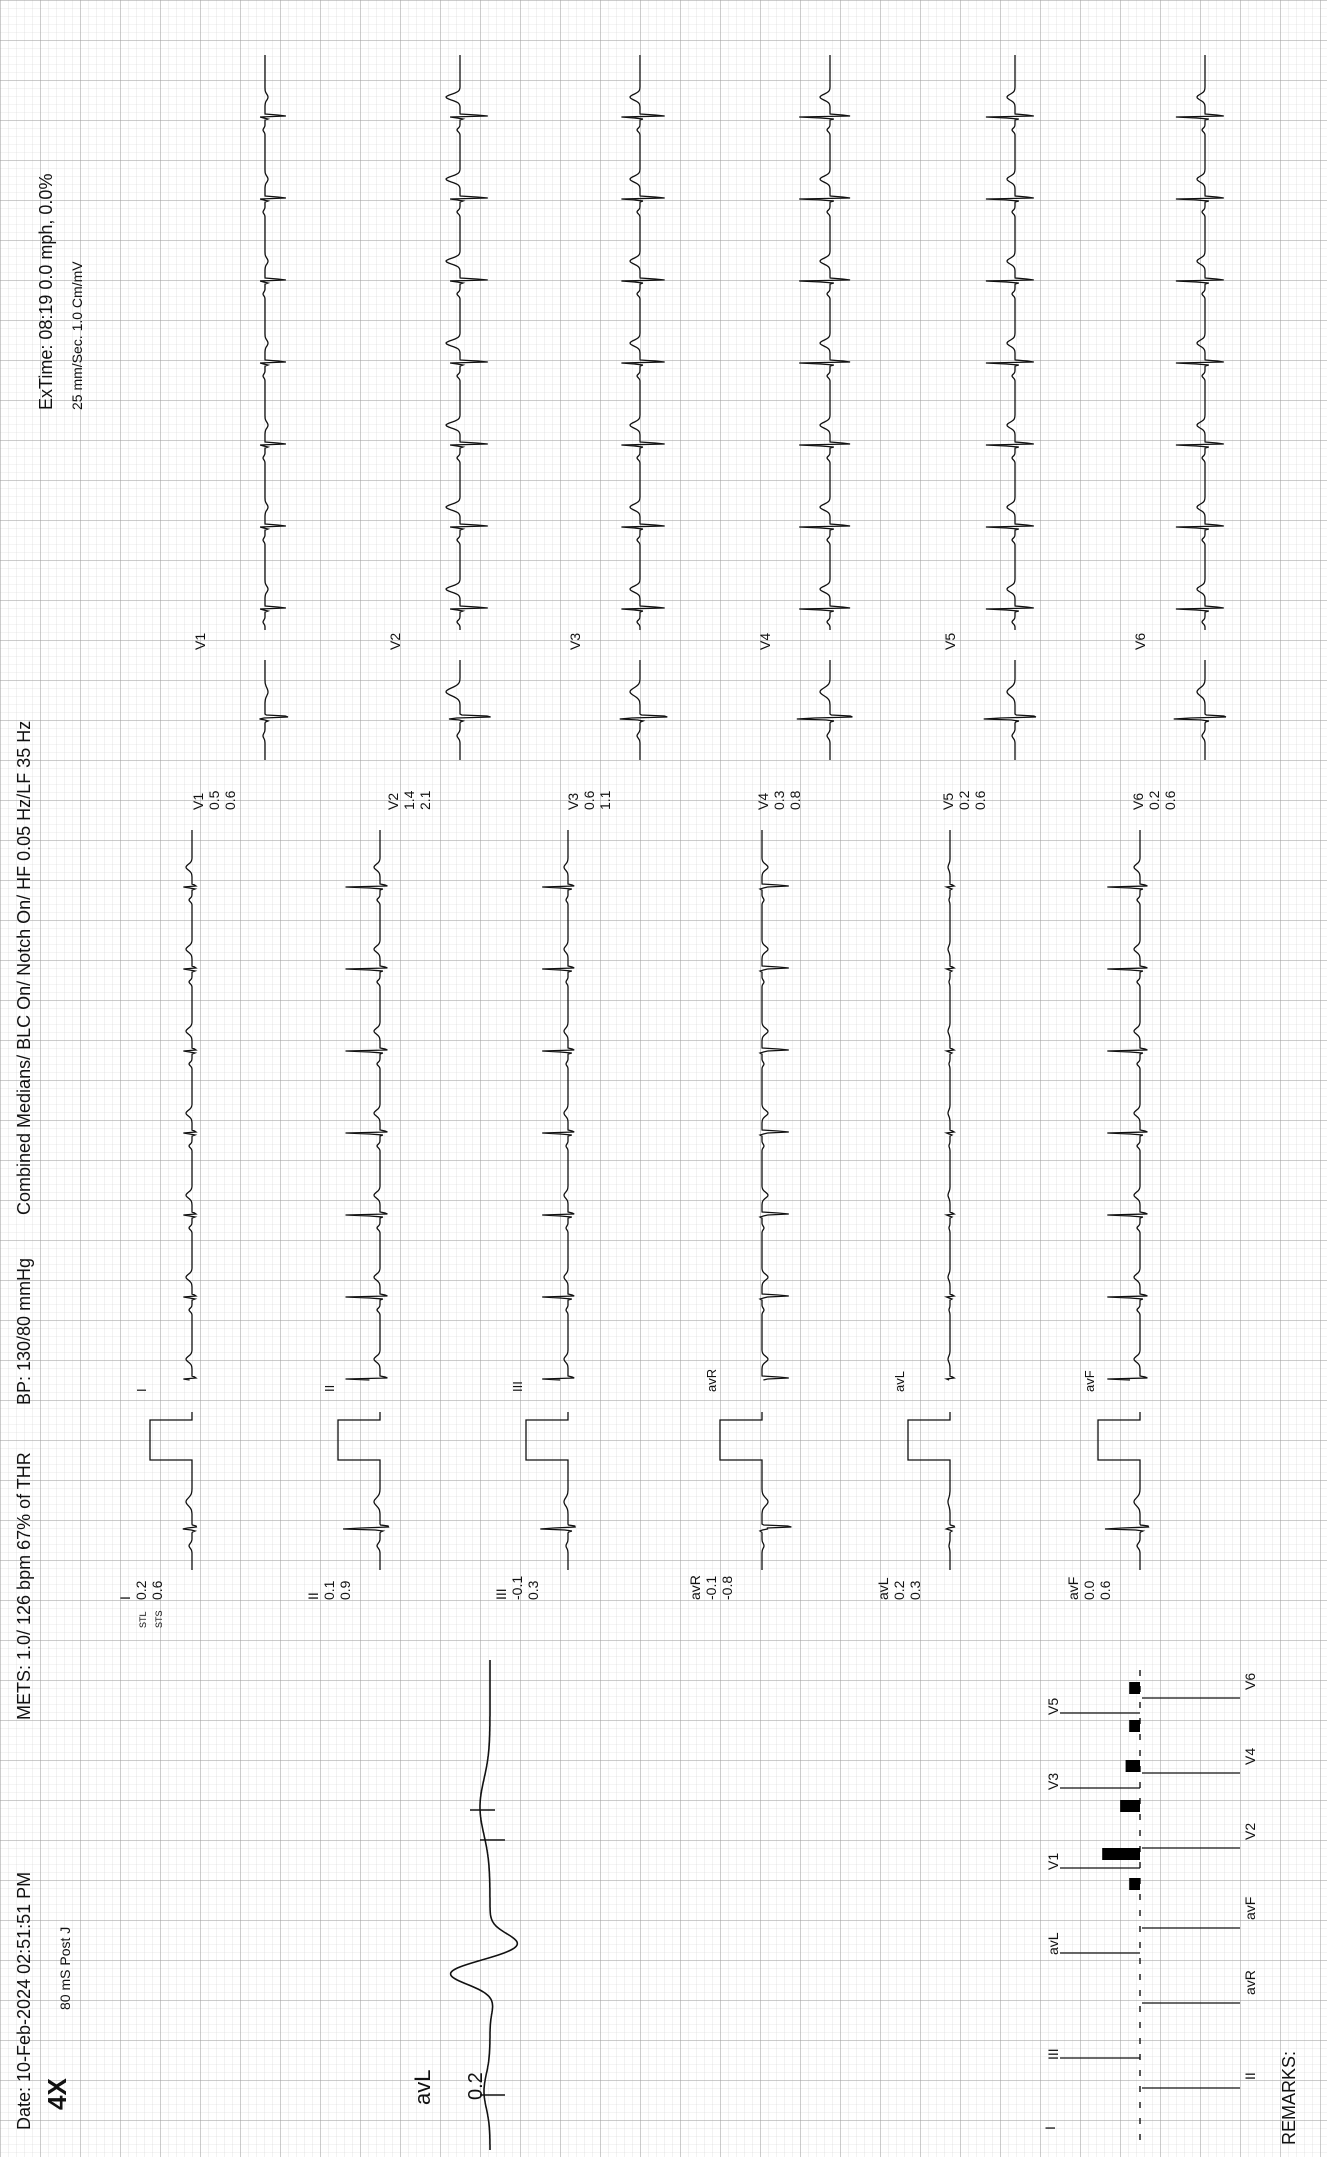 This screenshot has height=2157, width=1327. I want to click on stl-value: 0.3, so click(779, 800).